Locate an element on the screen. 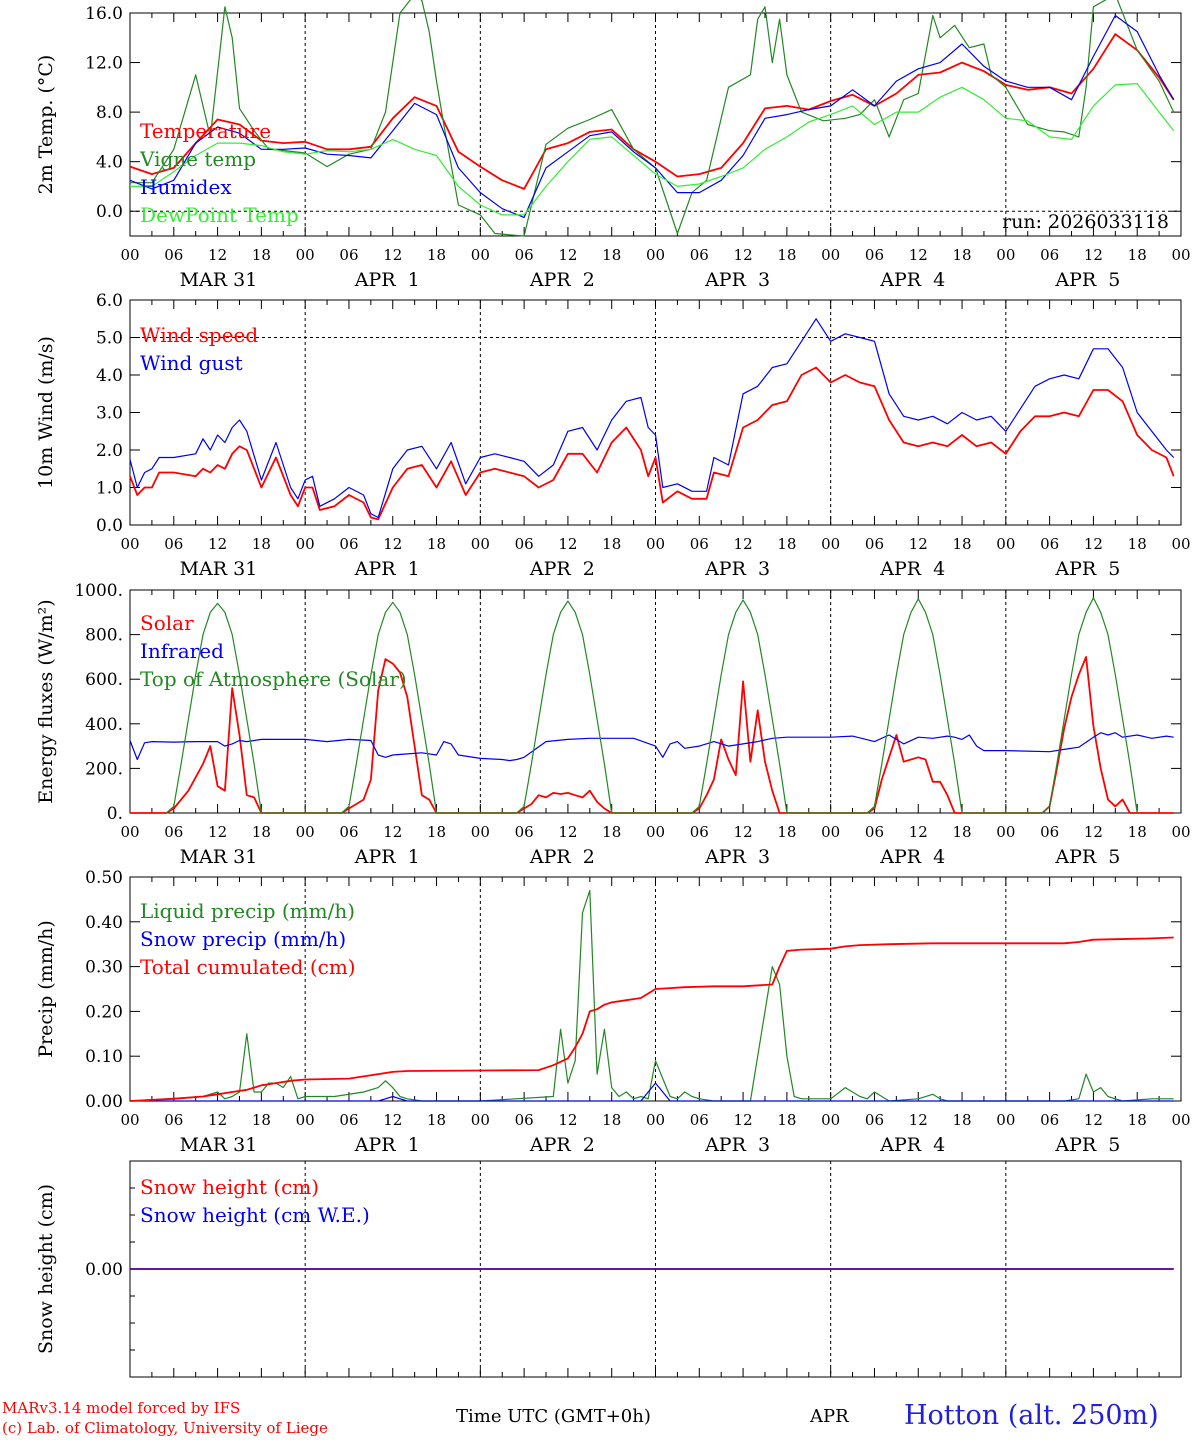  legend-entry: Wind gust is located at coordinates (191, 363).